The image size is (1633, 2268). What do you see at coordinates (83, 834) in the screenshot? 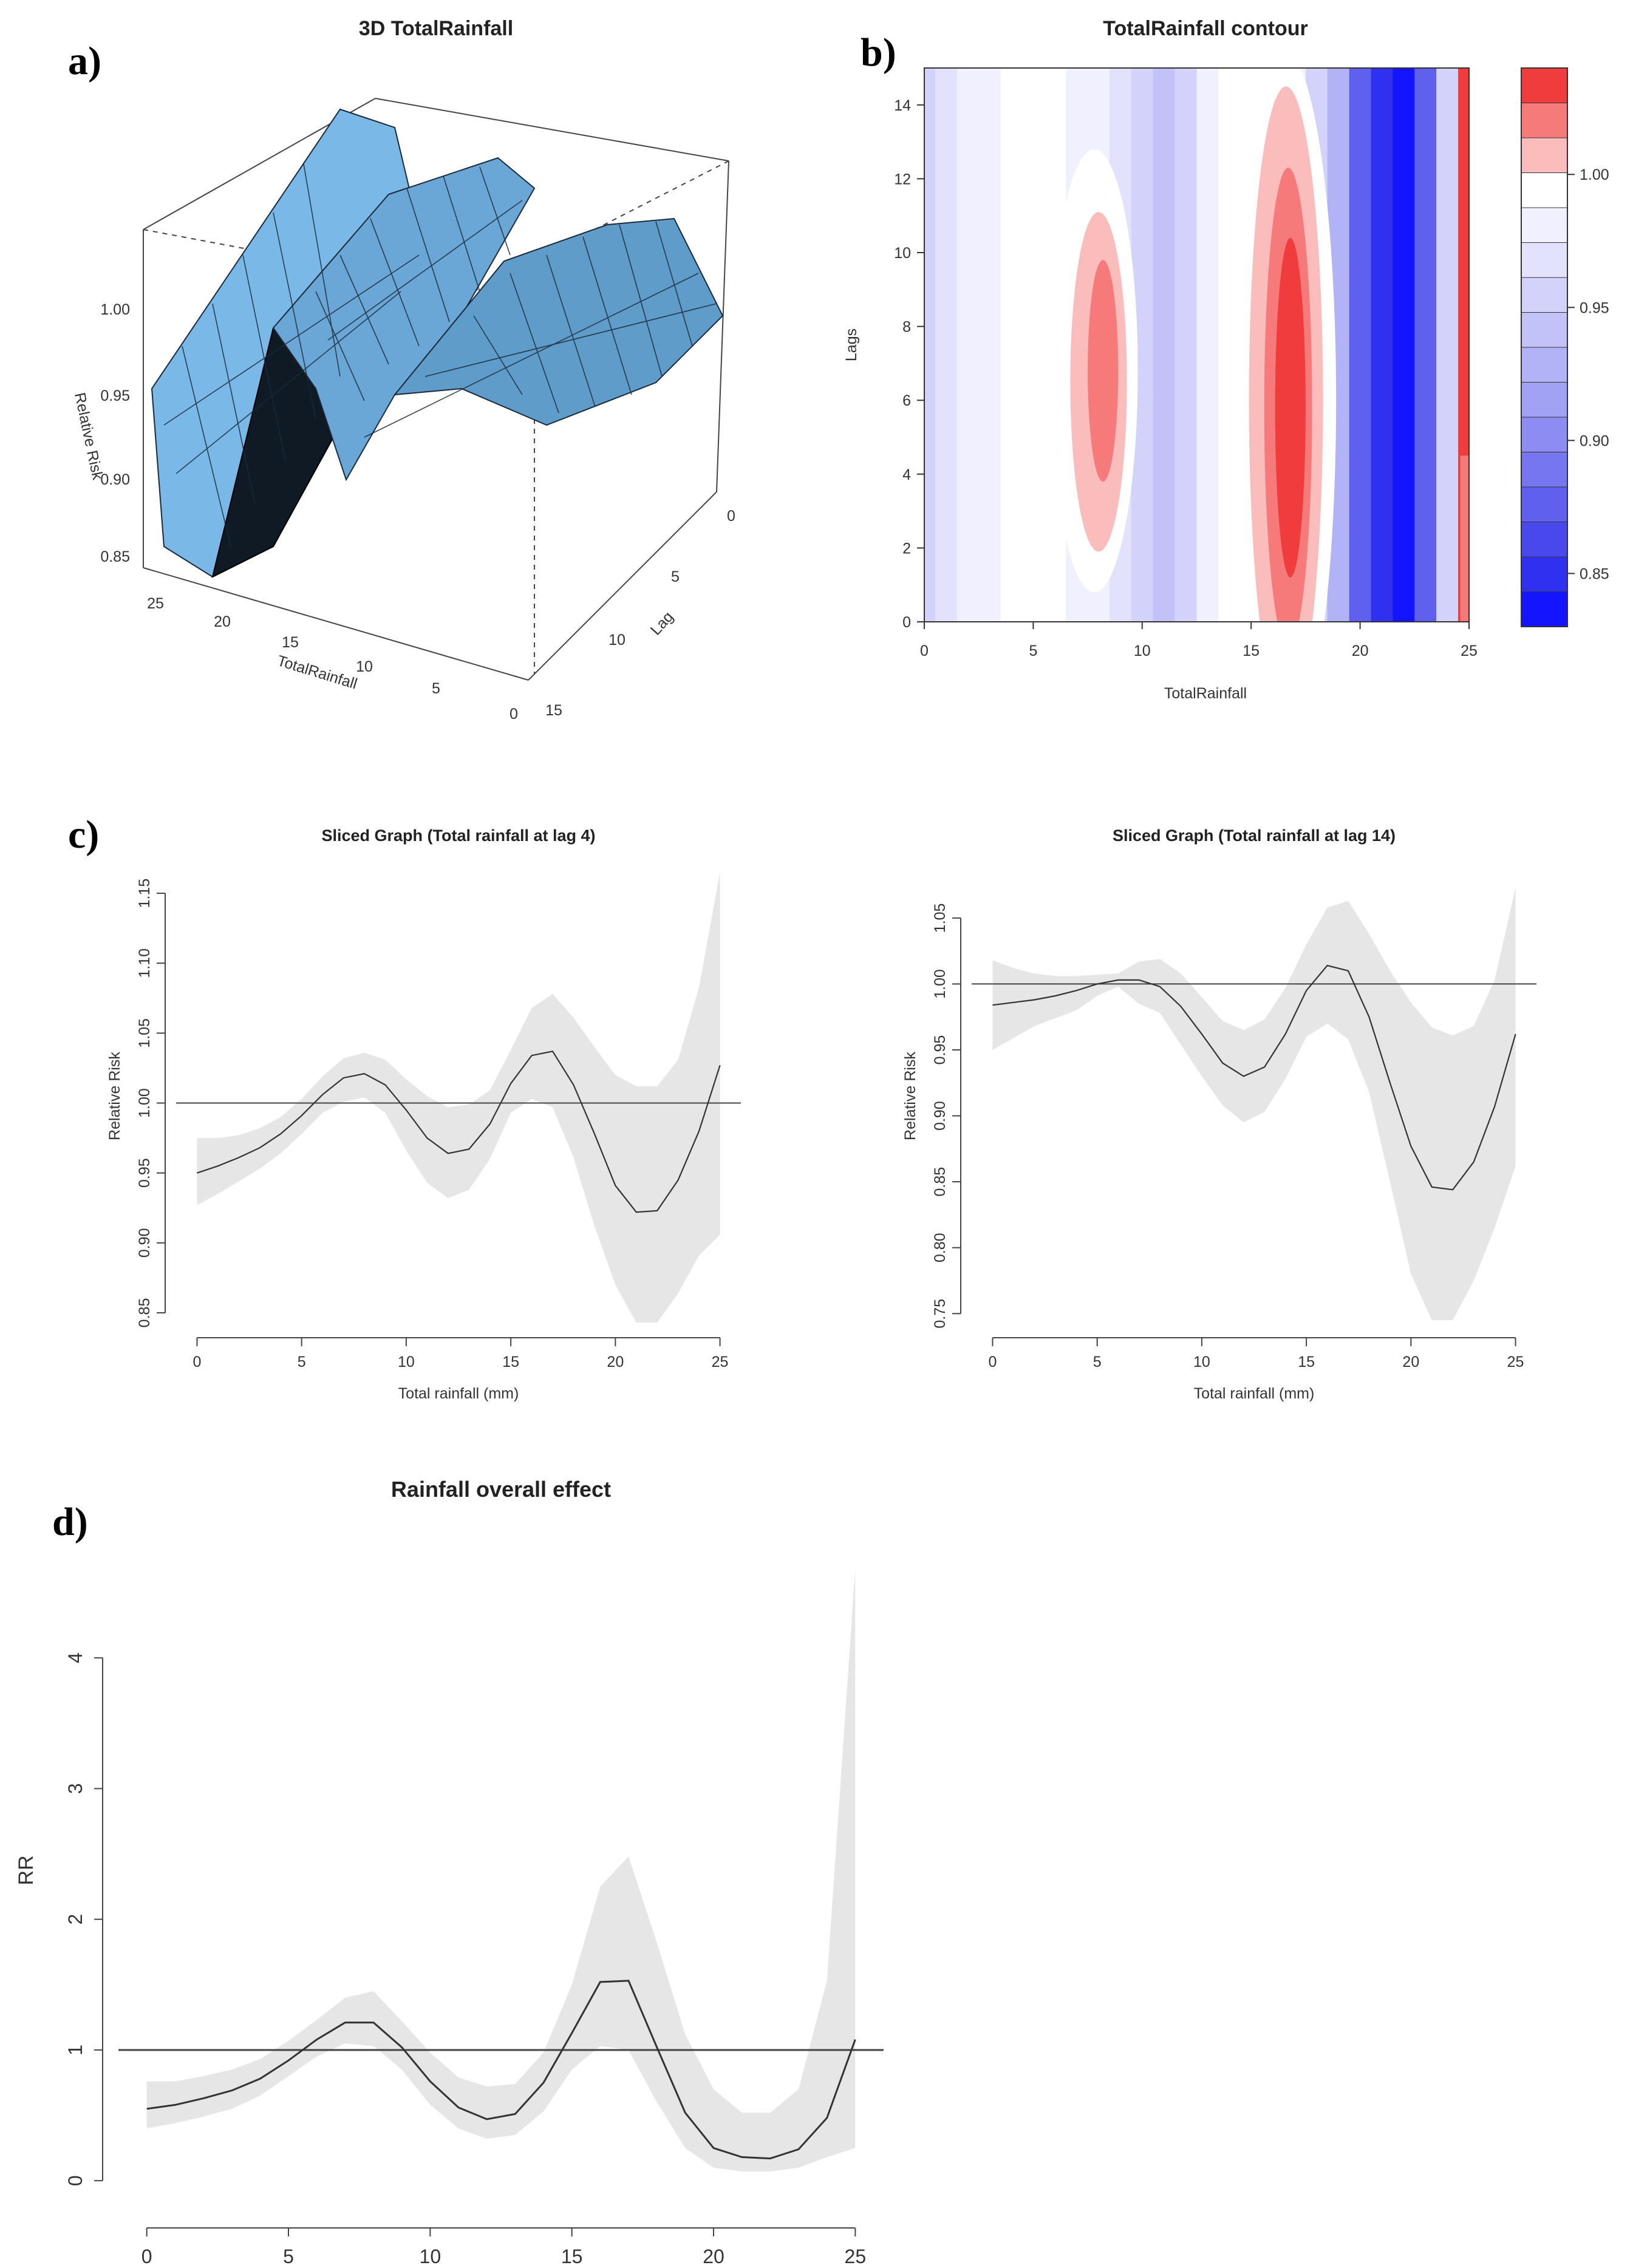
I see `panel-c-label: c)` at bounding box center [83, 834].